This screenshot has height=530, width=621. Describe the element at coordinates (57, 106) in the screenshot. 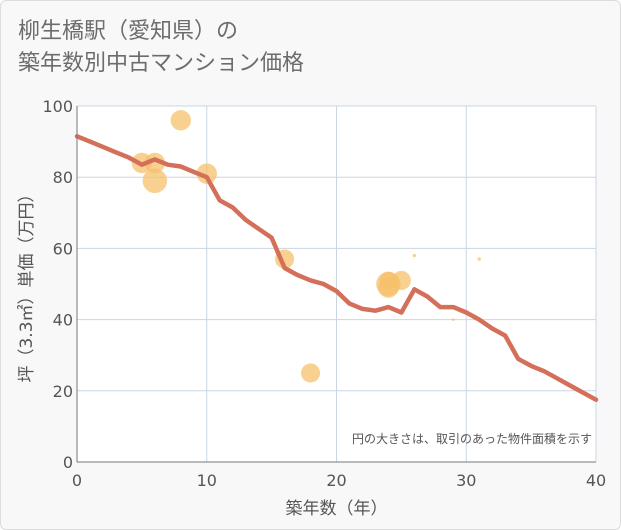

I see `y-tick-label: 100` at that location.